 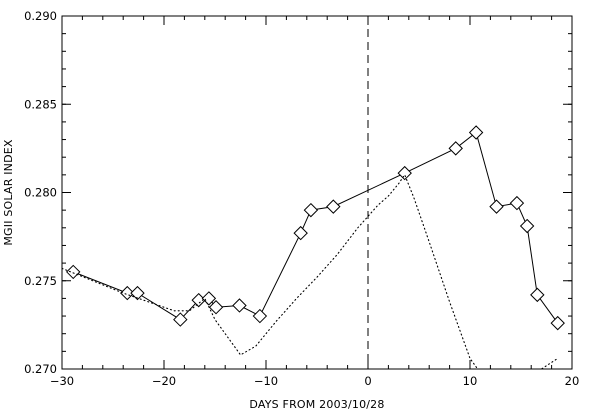 I want to click on x-tick-label: −30, so click(x=62, y=381).